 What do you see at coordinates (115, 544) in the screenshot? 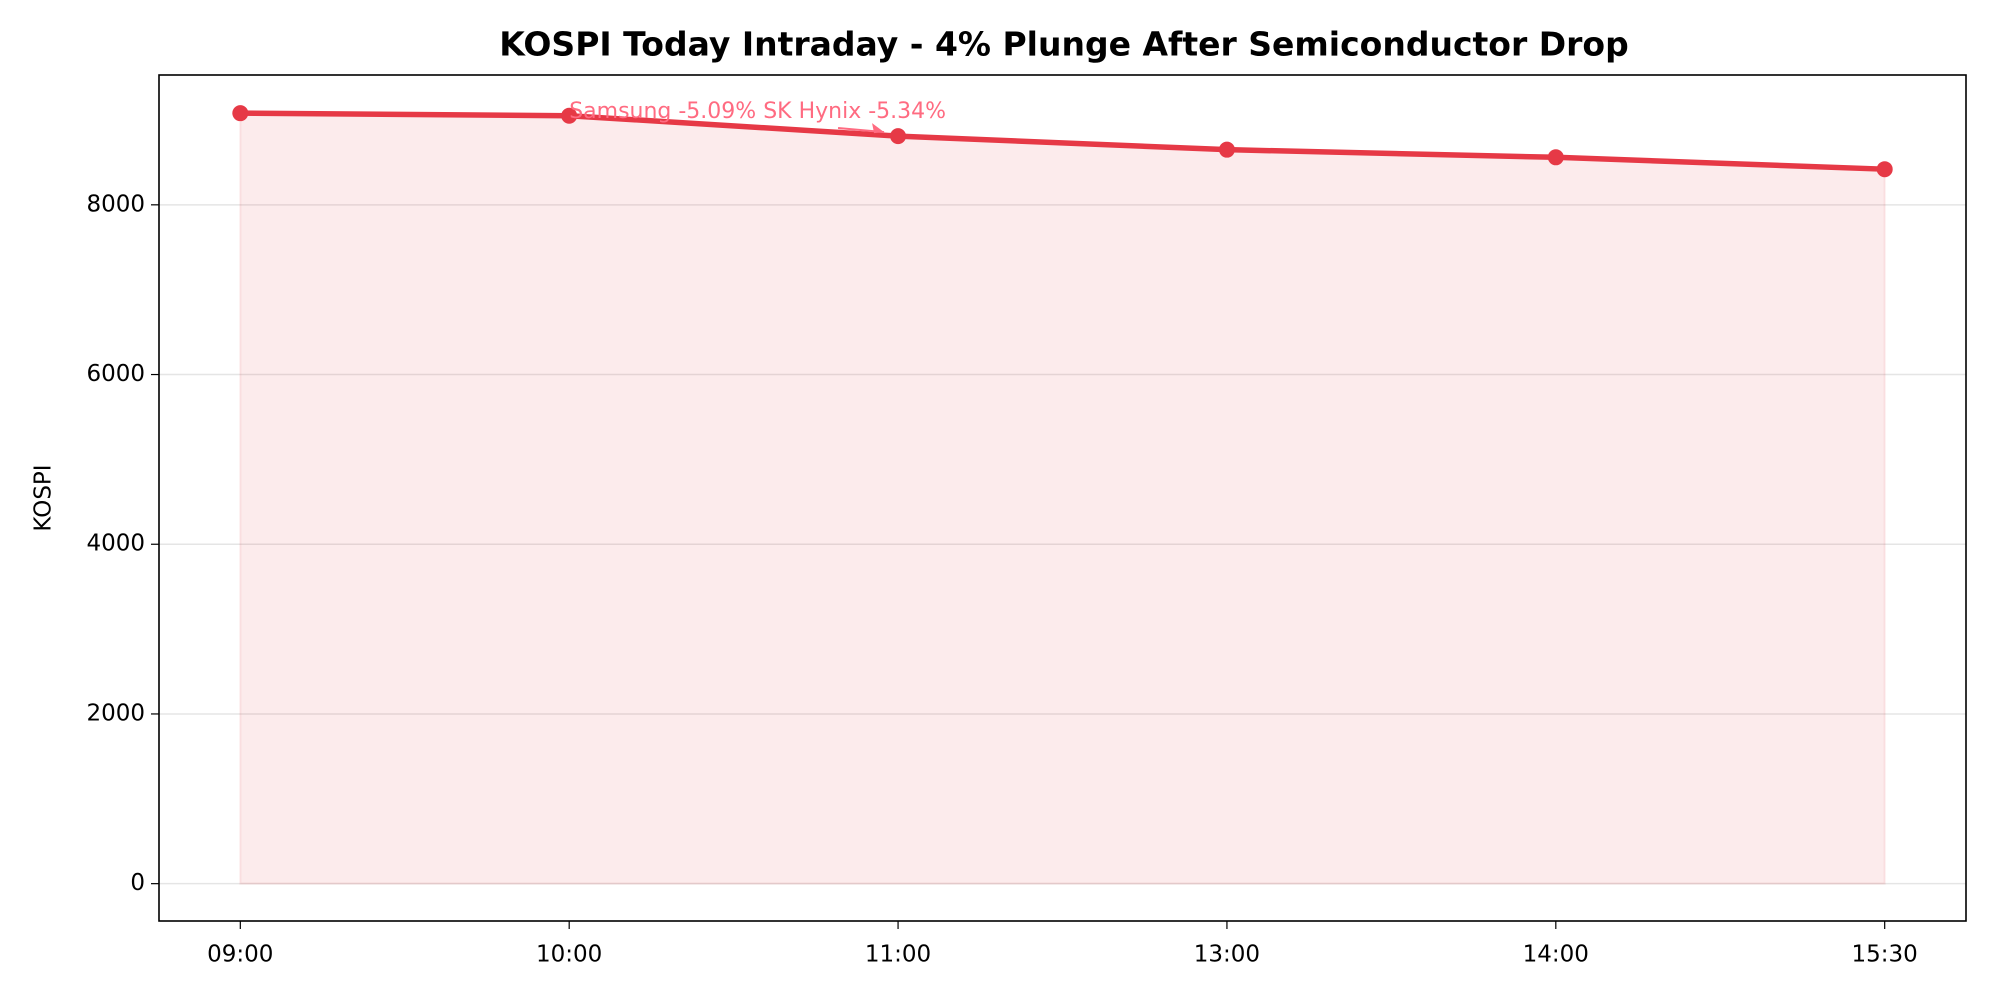
I see `y-tick-label: 4000` at bounding box center [115, 544].